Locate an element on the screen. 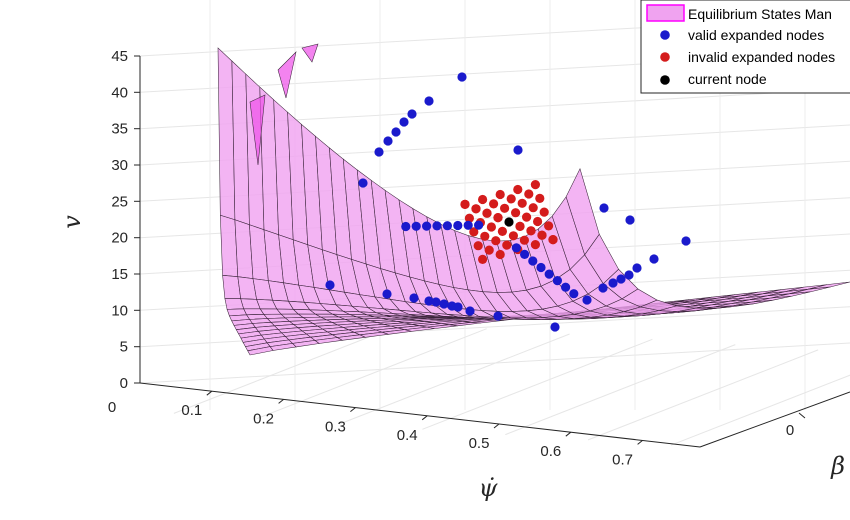 This screenshot has width=850, height=520. z-tick-label: 10 is located at coordinates (119, 310).